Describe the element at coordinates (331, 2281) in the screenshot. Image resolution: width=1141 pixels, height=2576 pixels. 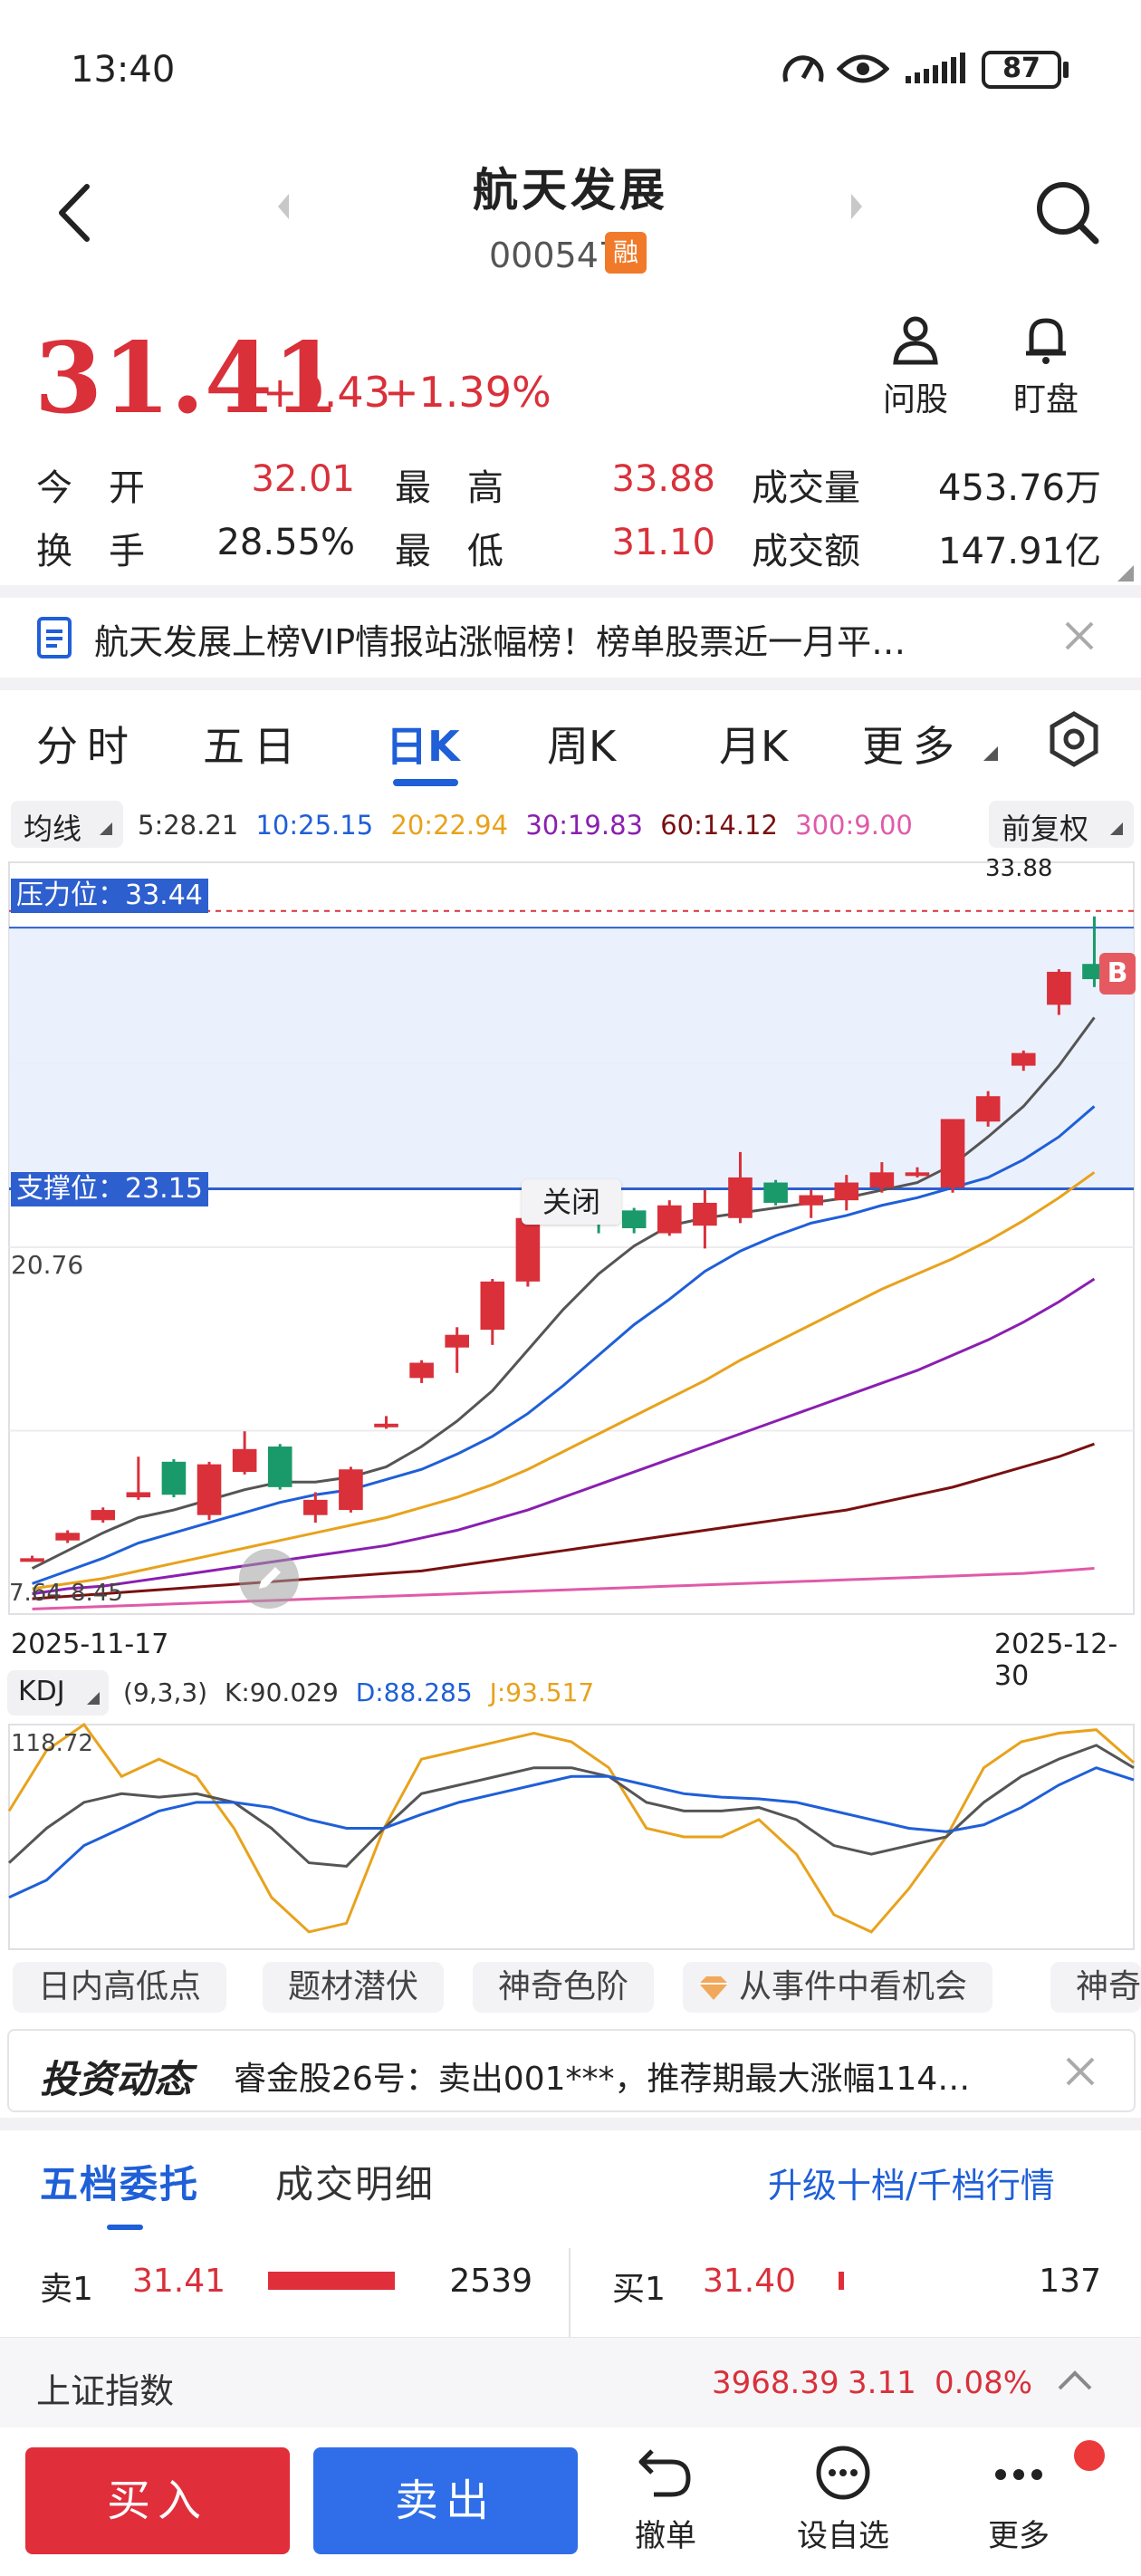
I see `sell1-volume-bar` at that location.